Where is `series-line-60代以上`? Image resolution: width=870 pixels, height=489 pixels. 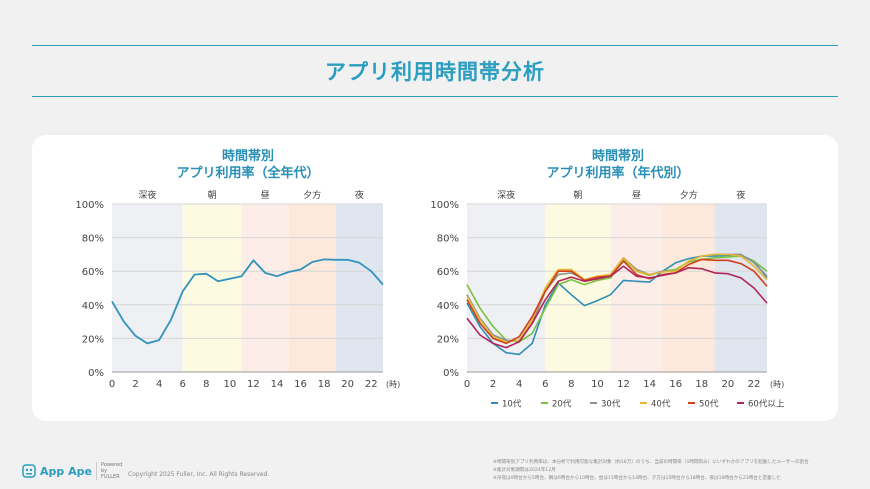 series-line-60代以上 is located at coordinates (617, 307).